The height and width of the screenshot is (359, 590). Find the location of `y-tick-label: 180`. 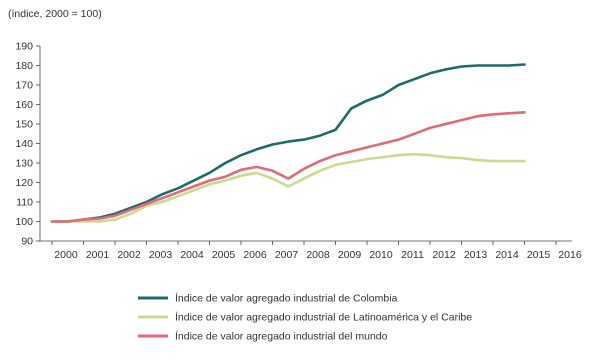

y-tick-label: 180 is located at coordinates (24, 66).